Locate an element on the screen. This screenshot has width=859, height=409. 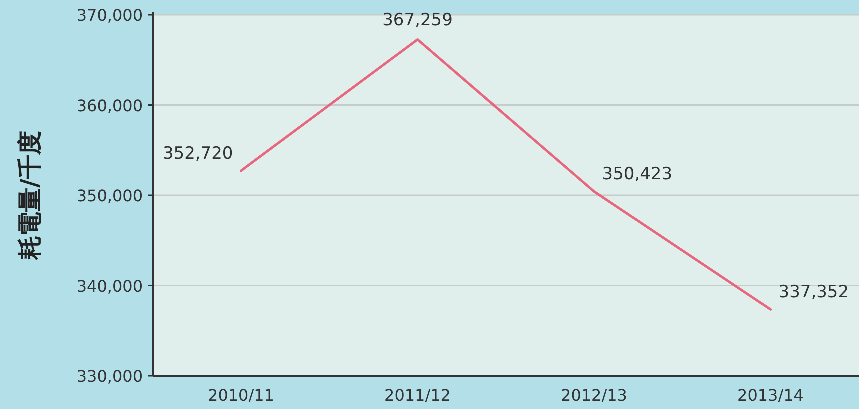
y-tick-label: 360,000 is located at coordinates (109, 106).